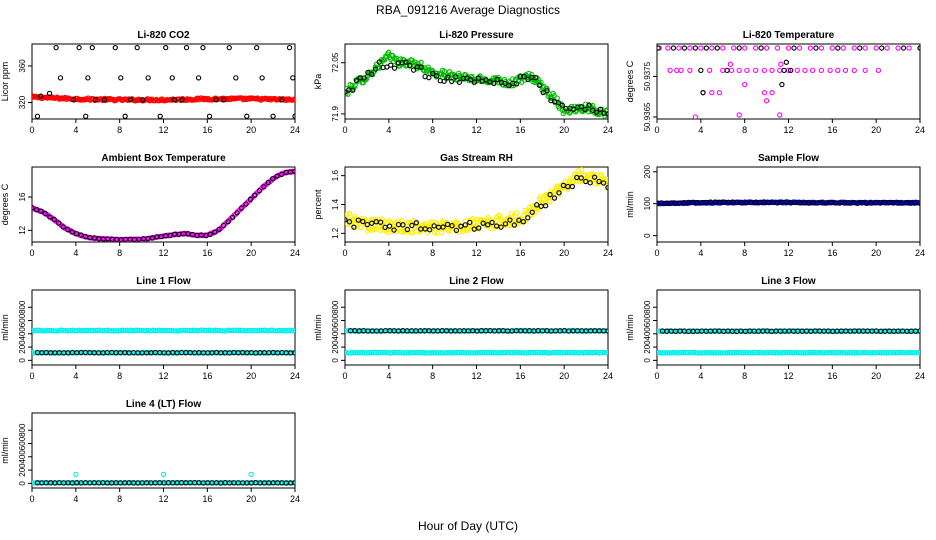 Image resolution: width=936 pixels, height=540 pixels. What do you see at coordinates (647, 75) in the screenshot?
I see `y-tick-label: 50.9375` at bounding box center [647, 75].